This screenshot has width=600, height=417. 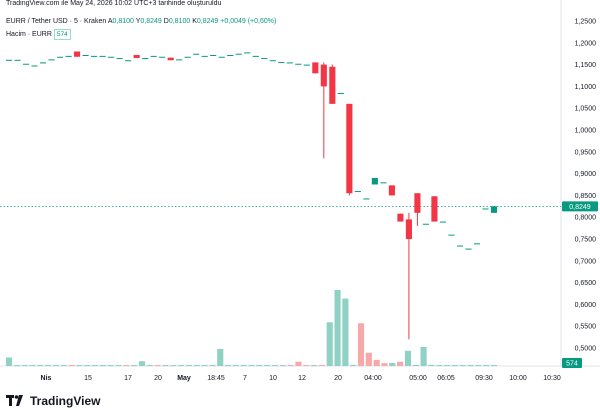 I want to click on change-value: +0,0049 (+0,60%), so click(x=248, y=21).